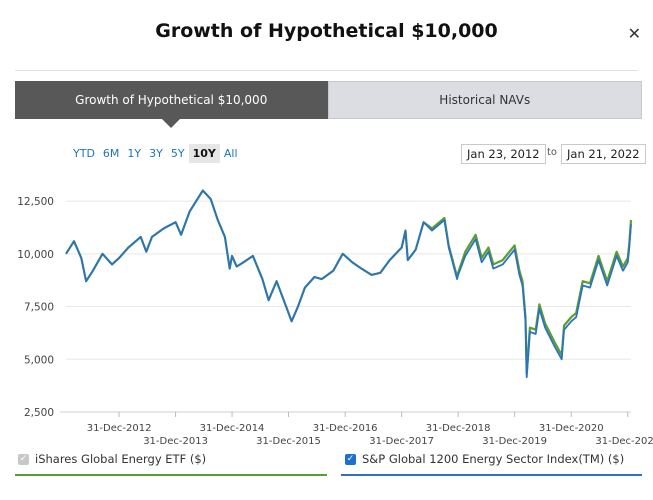 The width and height of the screenshot is (653, 500). Describe the element at coordinates (35, 255) in the screenshot. I see `y-tick-label: 10,000` at that location.